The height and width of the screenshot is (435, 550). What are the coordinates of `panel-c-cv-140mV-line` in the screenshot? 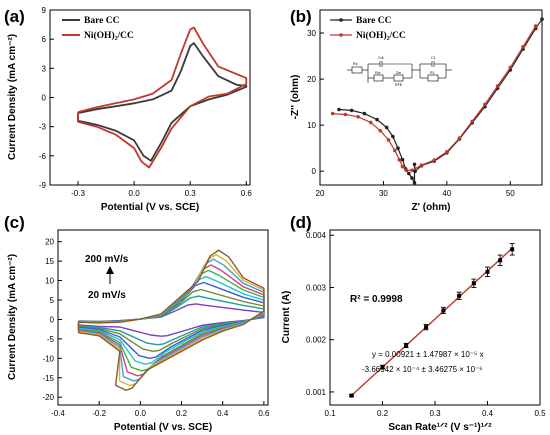 It's located at (171, 320).